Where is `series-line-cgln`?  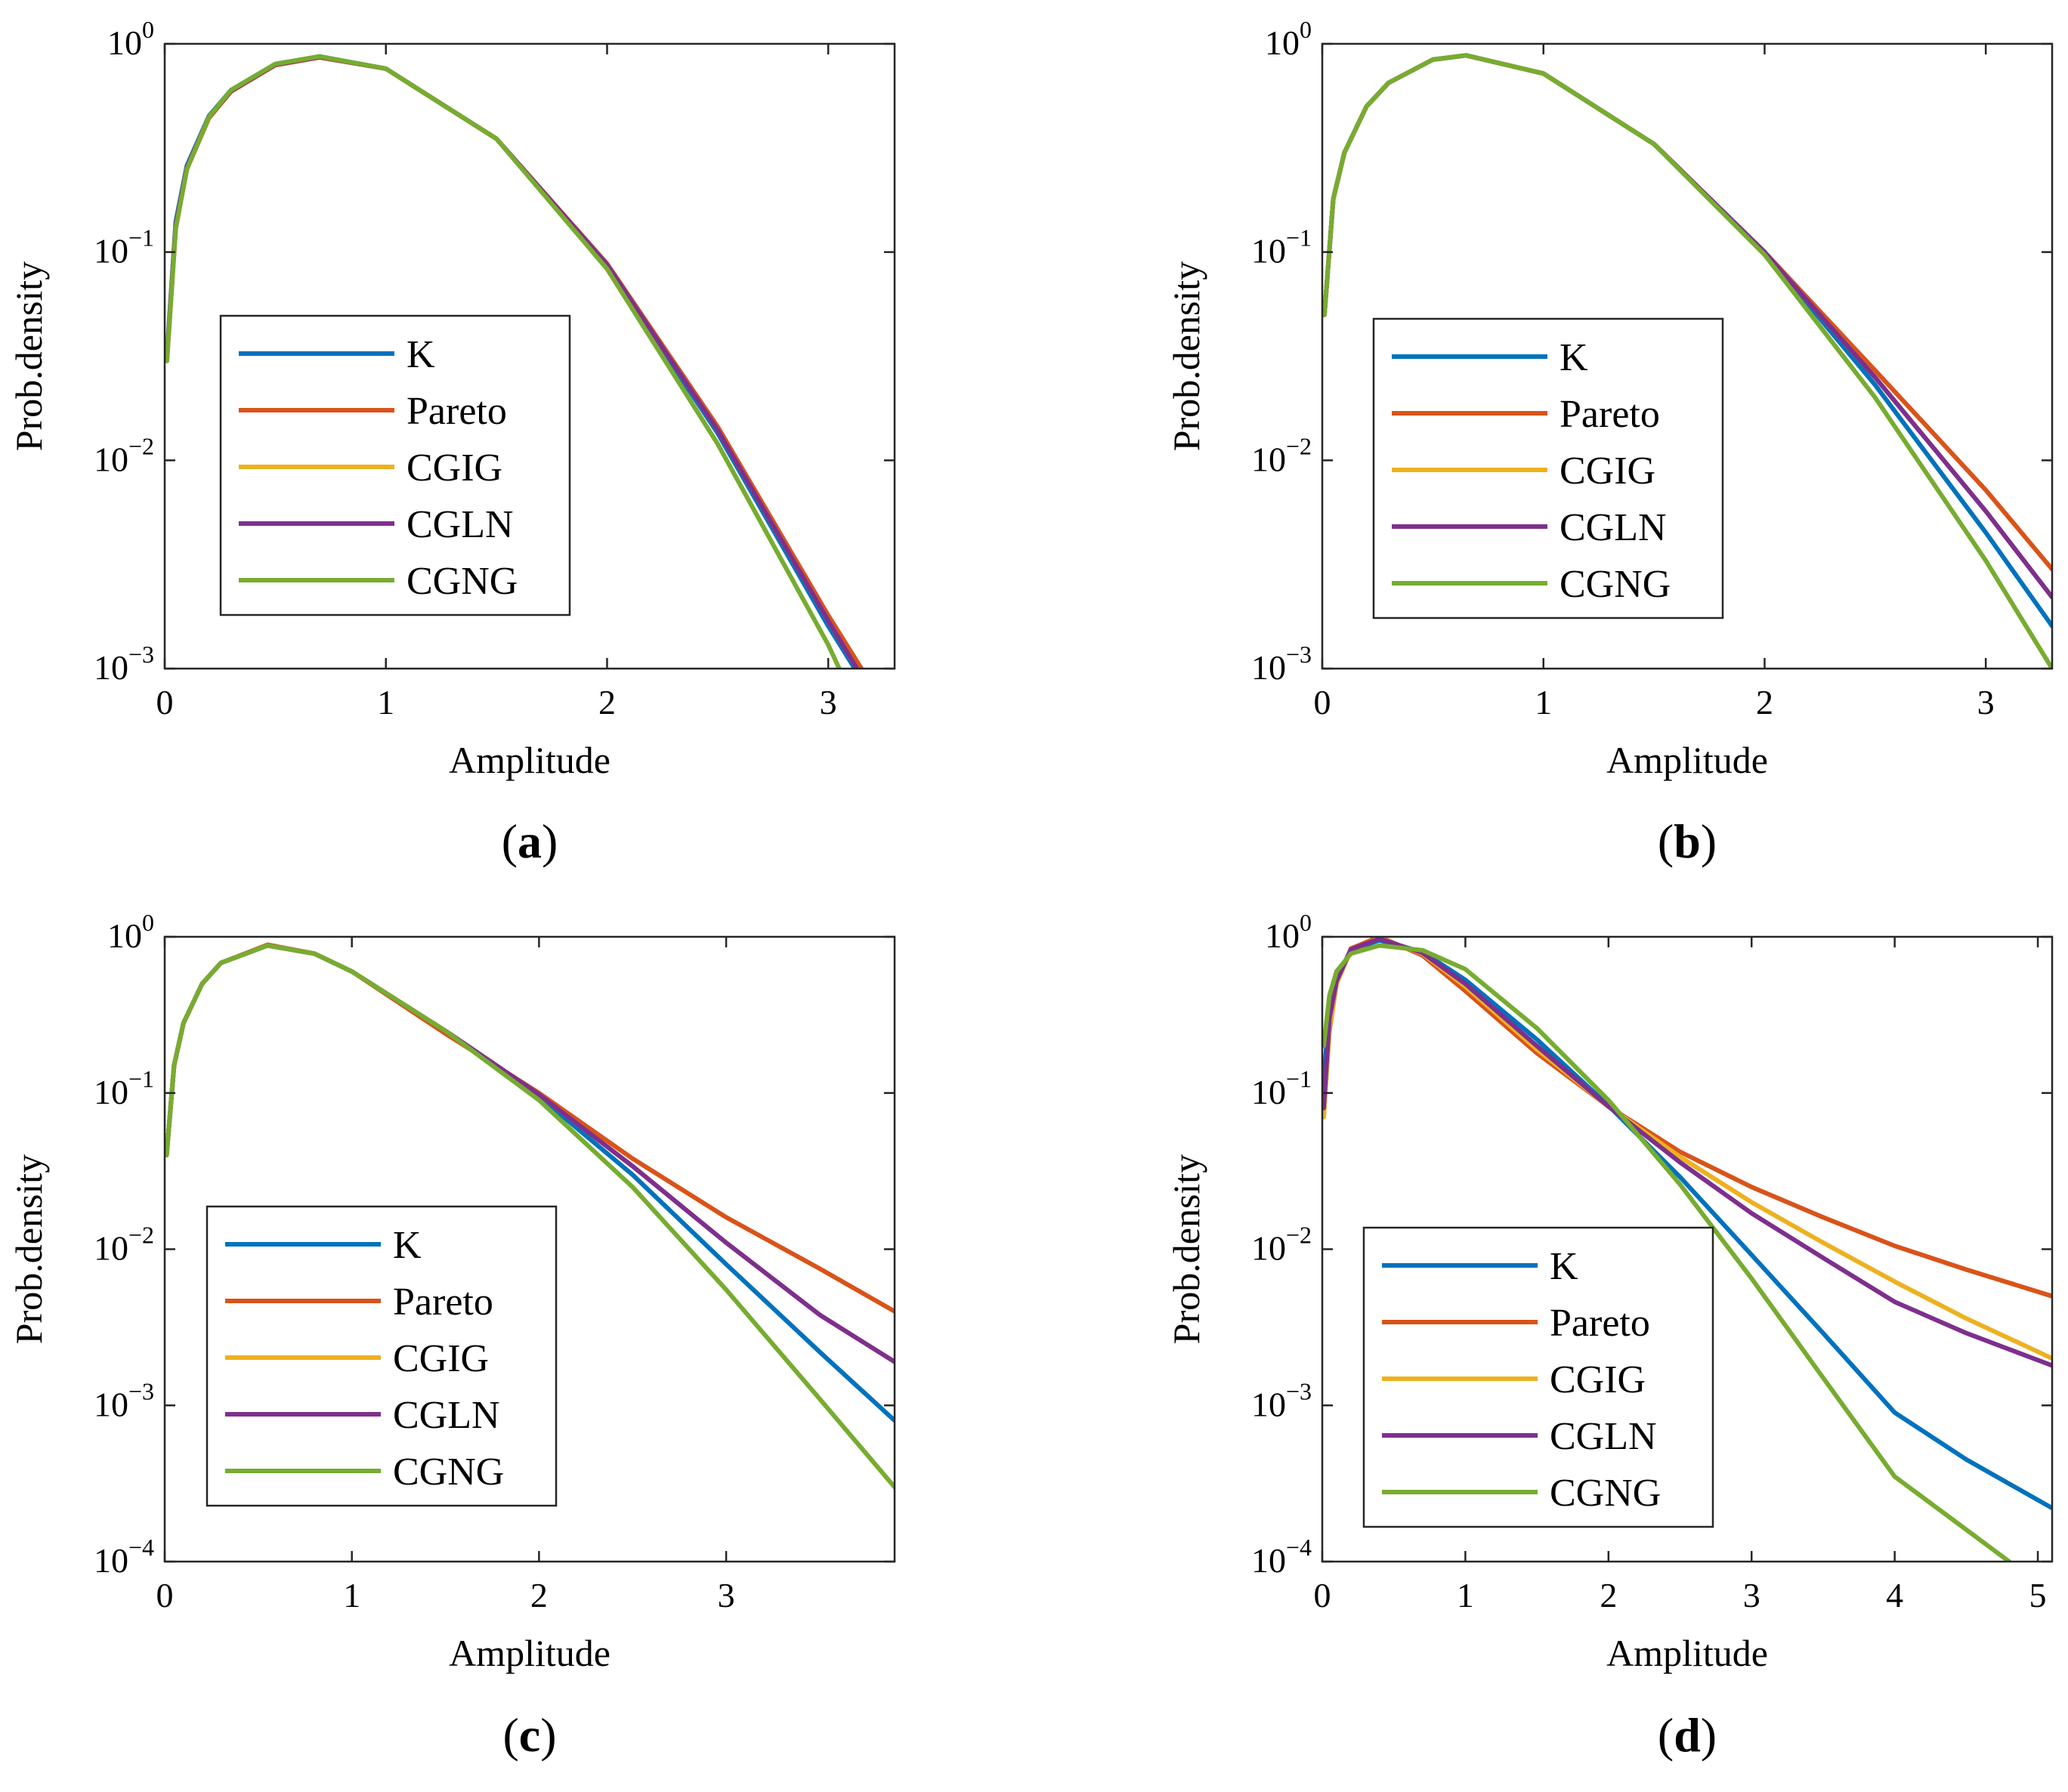
series-line-cgln is located at coordinates (1687, 1152).